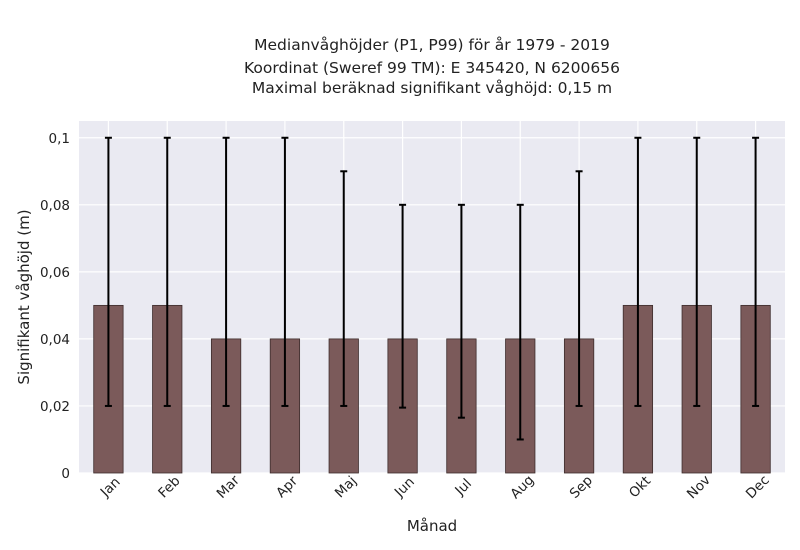  What do you see at coordinates (697, 271) in the screenshot?
I see `error-bar-nov` at bounding box center [697, 271].